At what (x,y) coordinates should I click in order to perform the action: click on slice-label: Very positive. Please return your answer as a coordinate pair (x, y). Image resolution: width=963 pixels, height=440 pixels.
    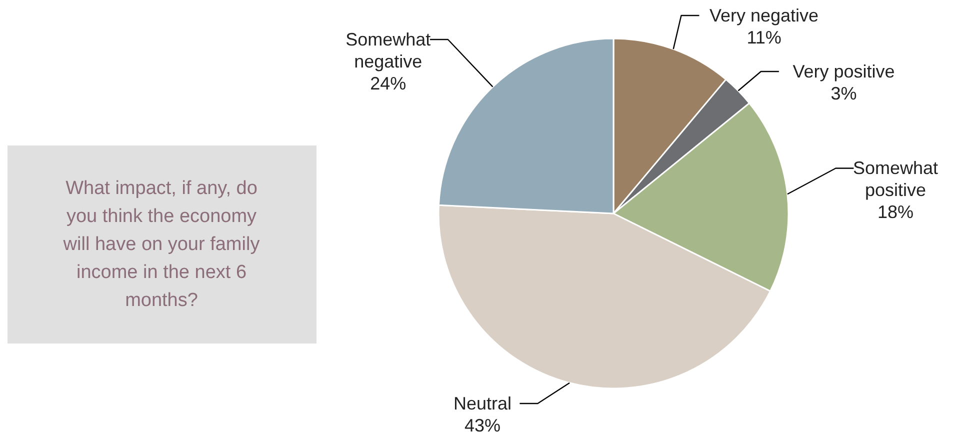
    Looking at the image, I should click on (843, 72).